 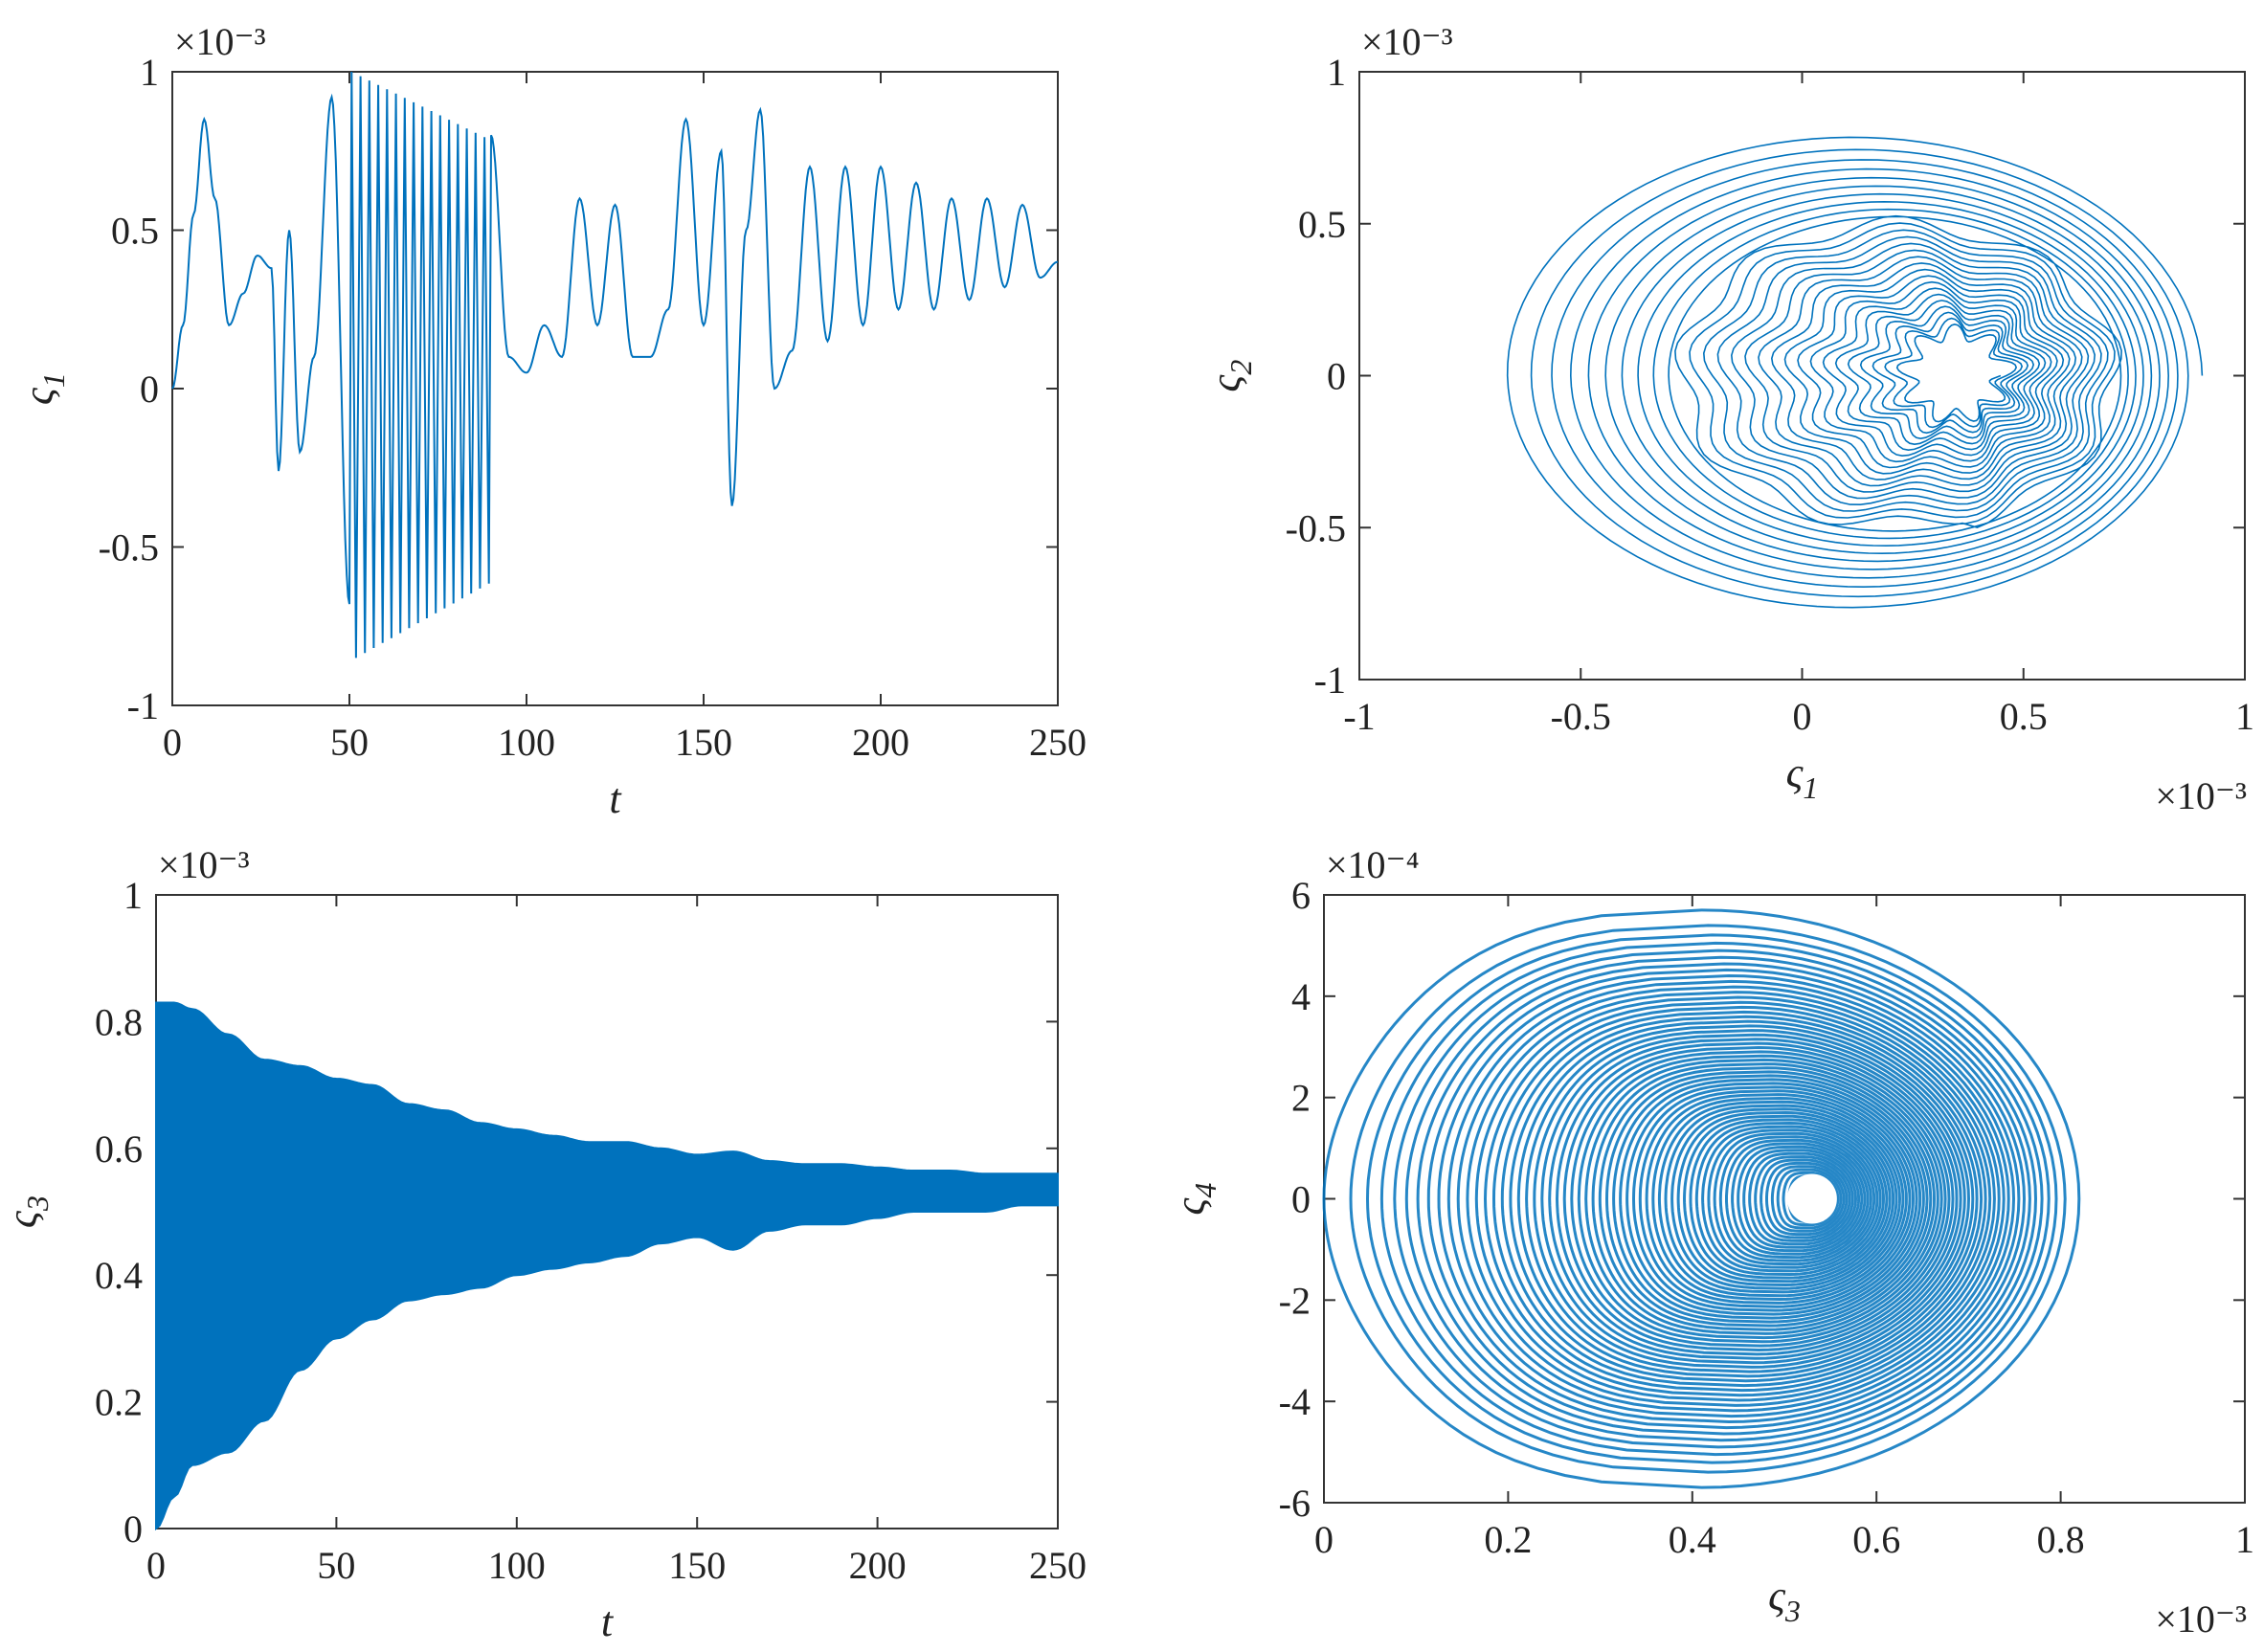 I want to click on x-axis-label: ς3, so click(x=1785, y=1600).